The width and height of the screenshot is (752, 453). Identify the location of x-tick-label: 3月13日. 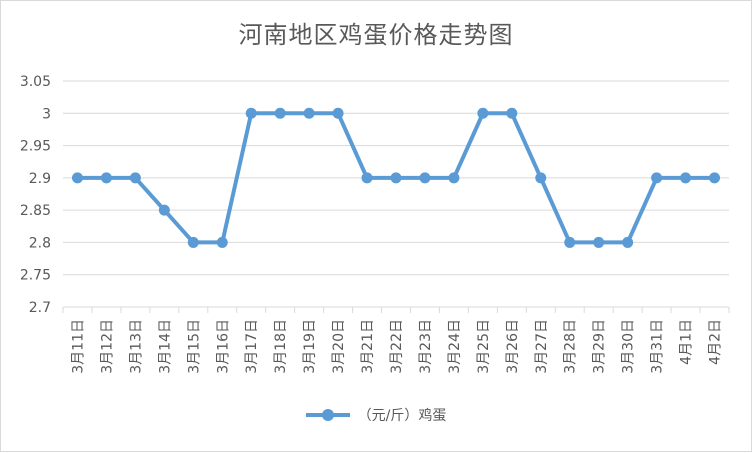
(136, 346).